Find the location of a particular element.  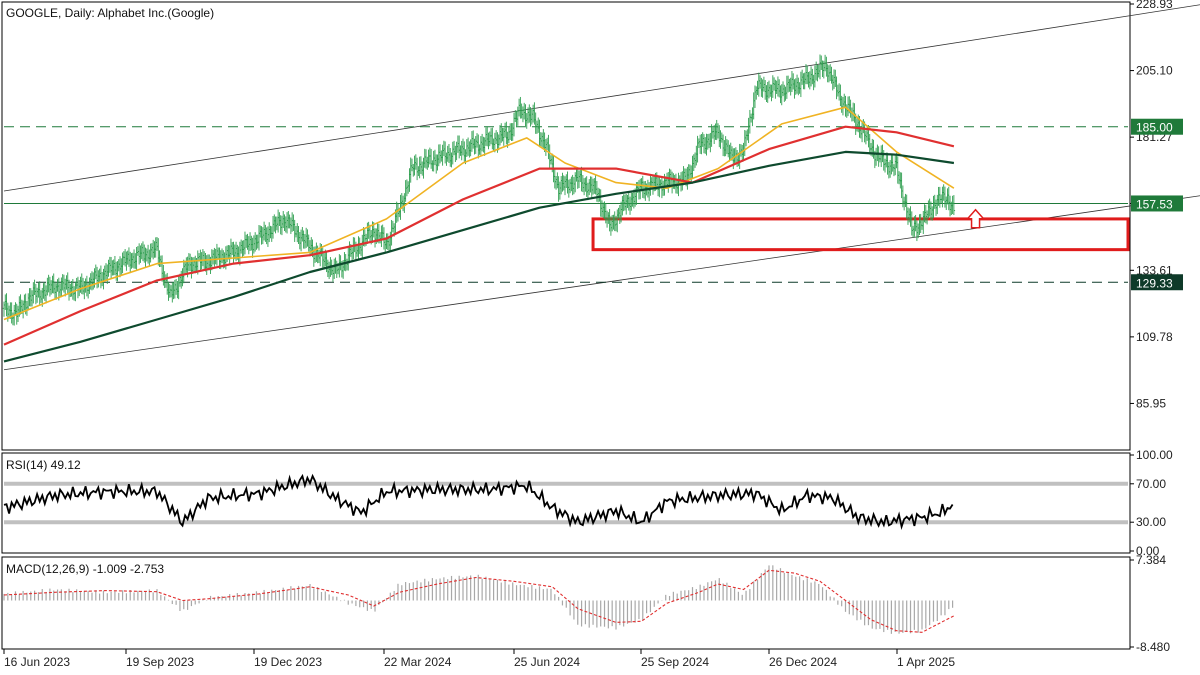

level-label: 157.53 is located at coordinates (1154, 204).